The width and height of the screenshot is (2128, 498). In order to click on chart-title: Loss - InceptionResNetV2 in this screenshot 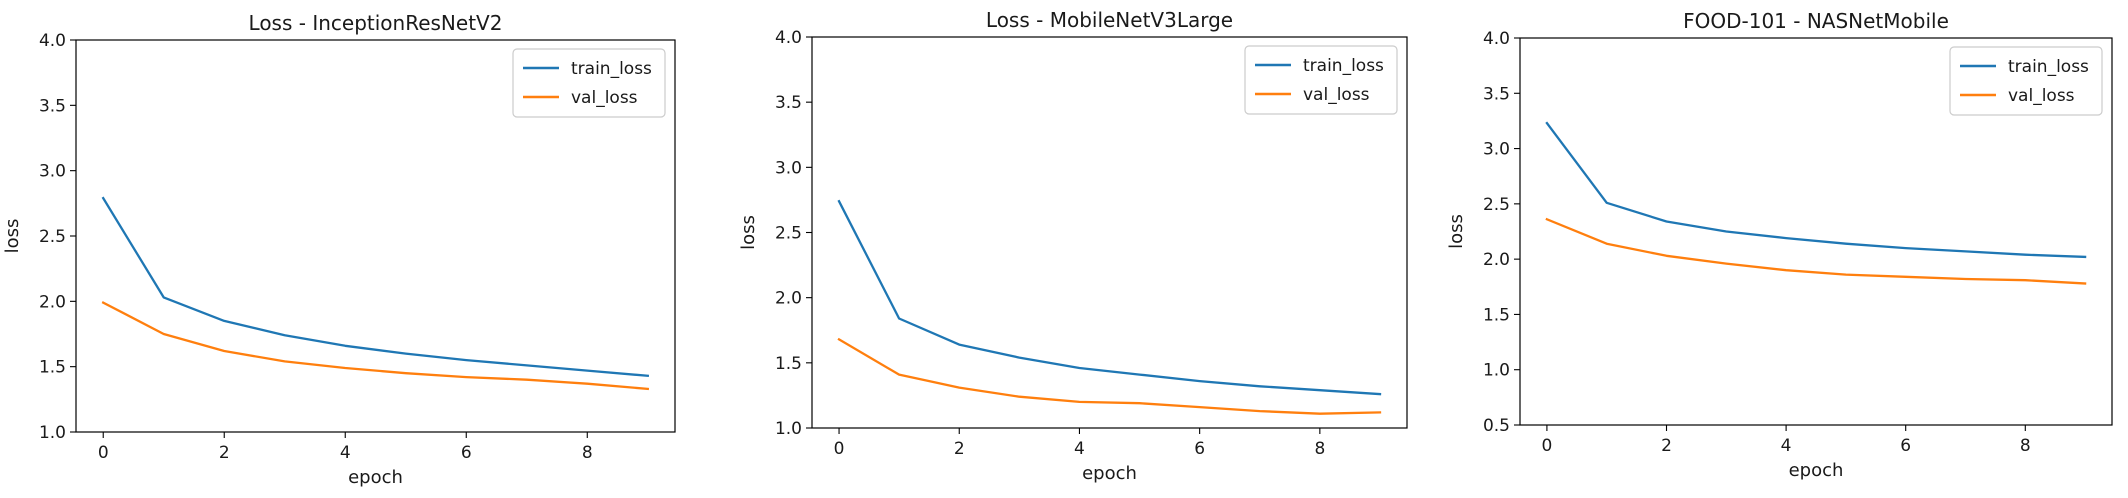, I will do `click(376, 23)`.